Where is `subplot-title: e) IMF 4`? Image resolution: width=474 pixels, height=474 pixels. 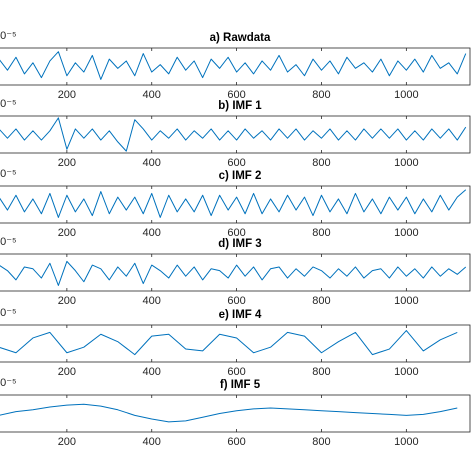 subplot-title: e) IMF 4 is located at coordinates (240, 315).